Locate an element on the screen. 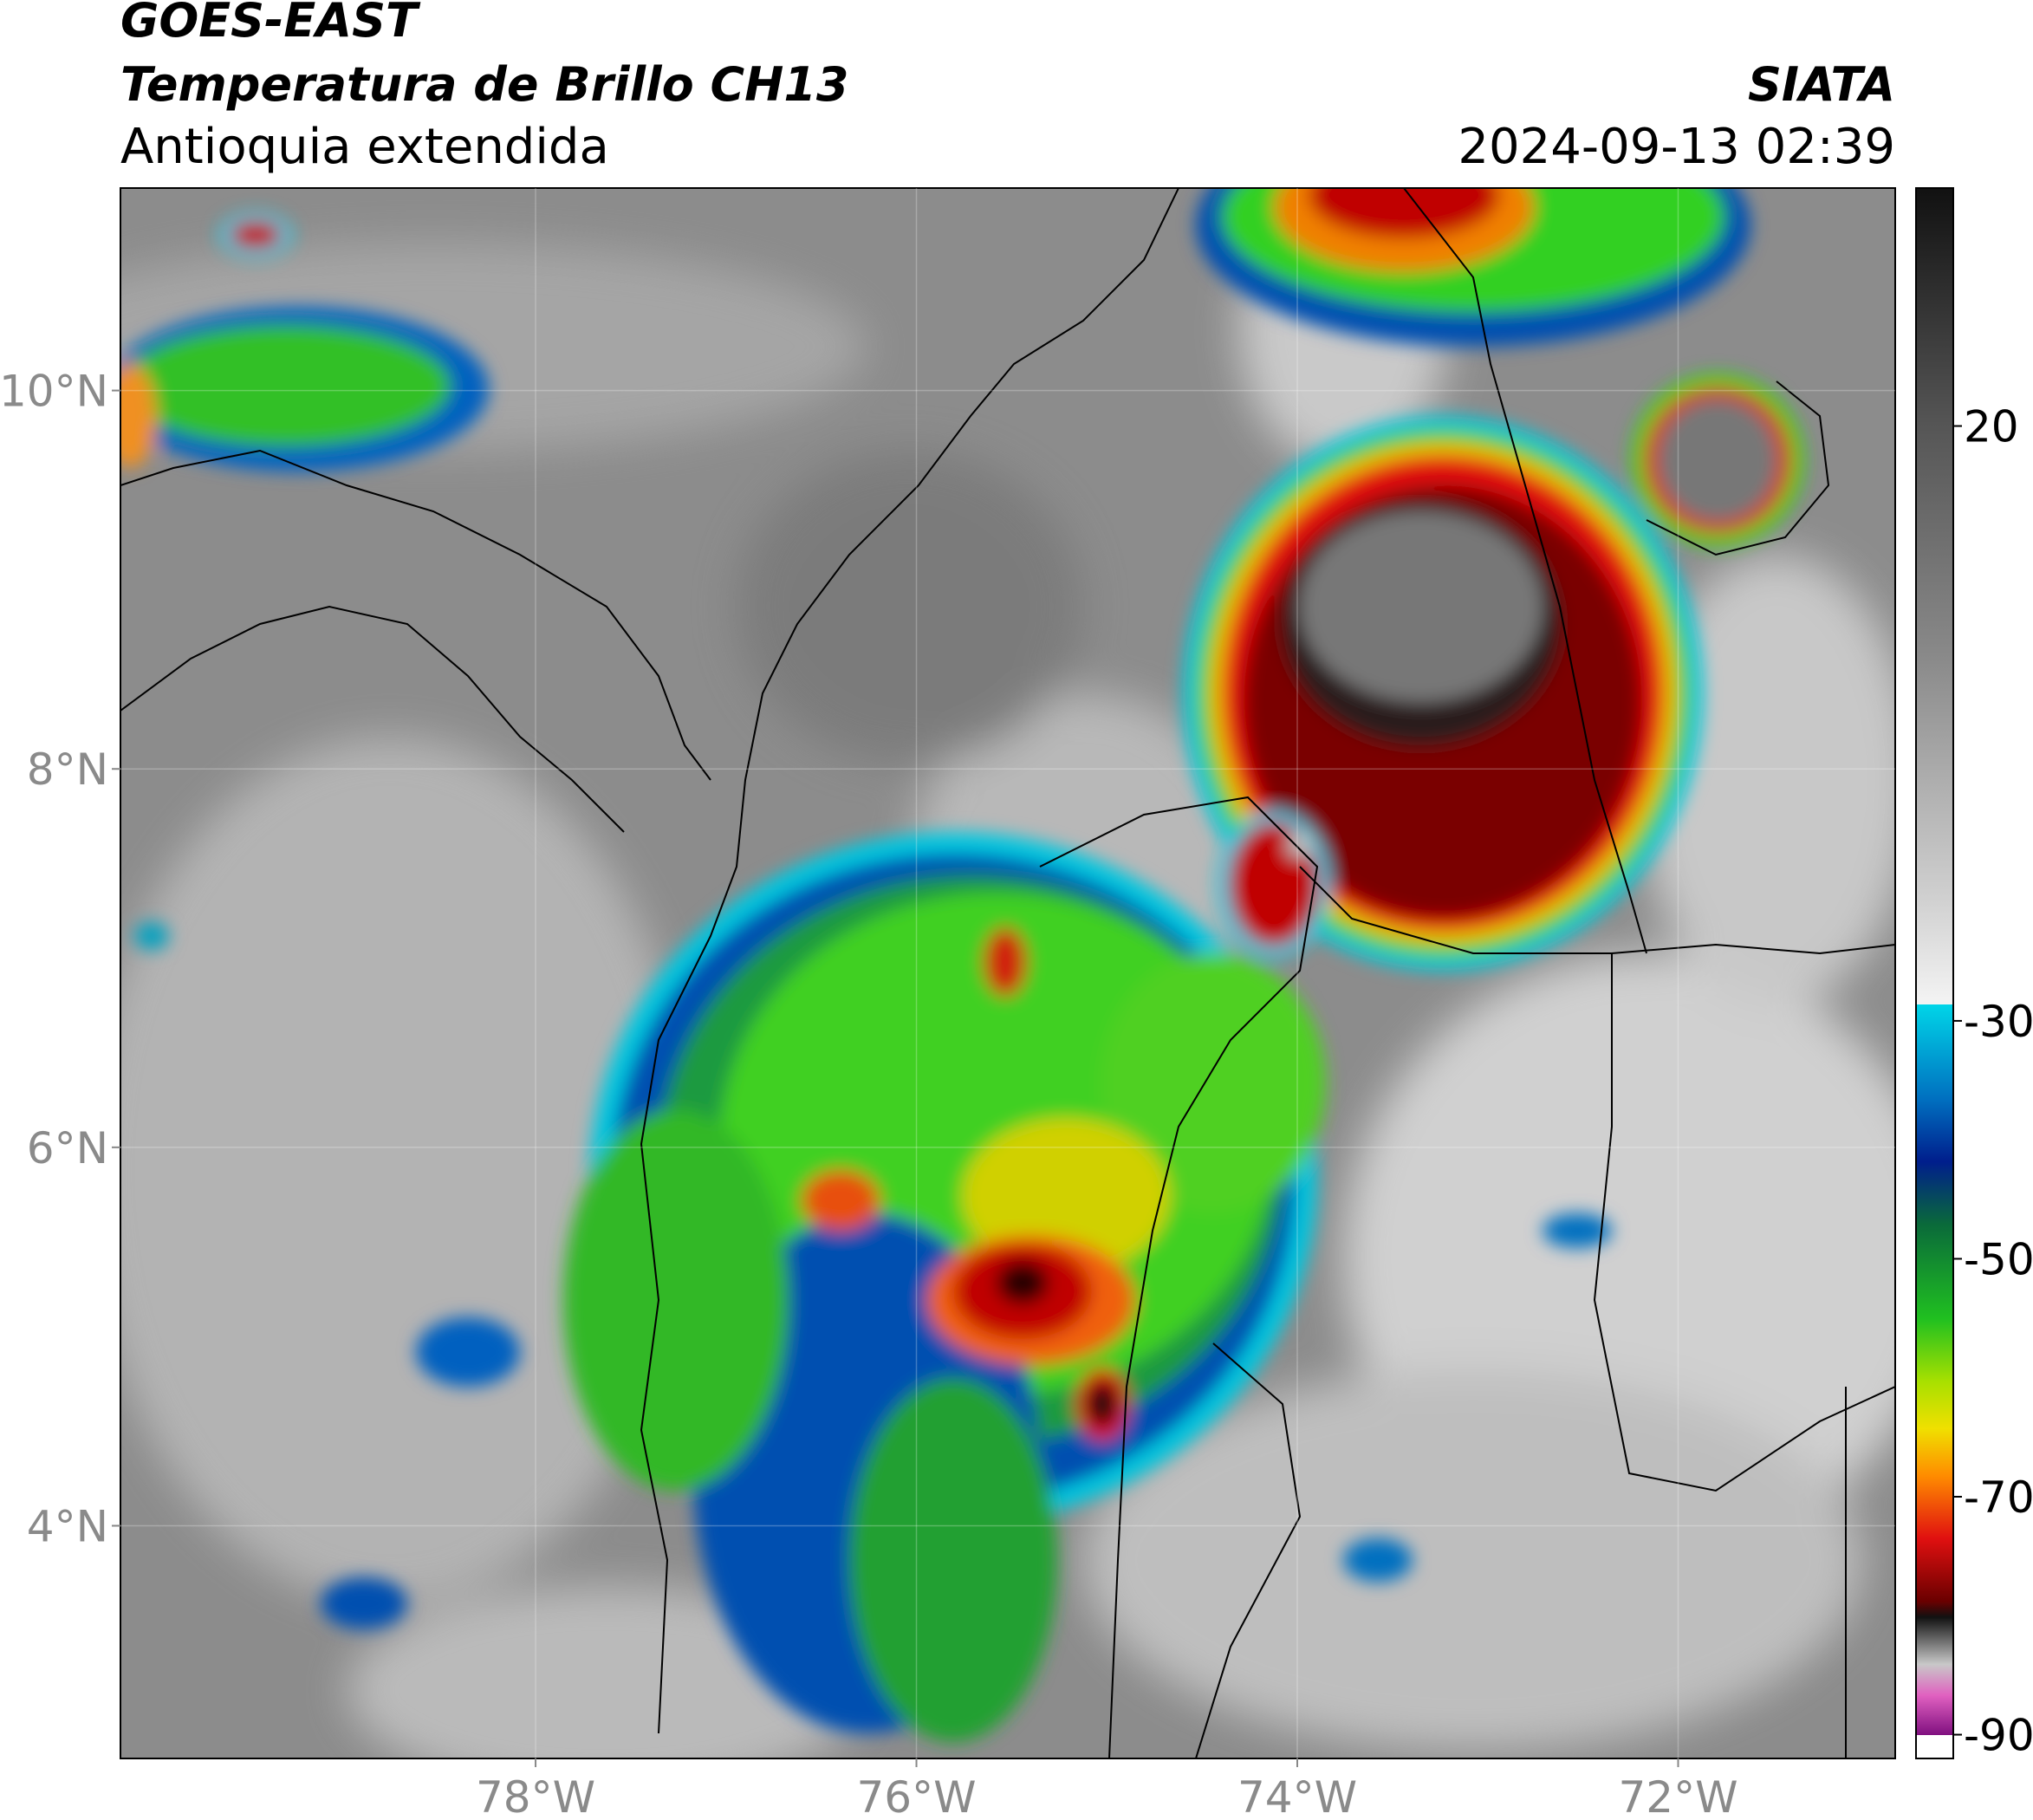 The image size is (2033, 1820). y-tick-label: 4°N is located at coordinates (67, 1526).